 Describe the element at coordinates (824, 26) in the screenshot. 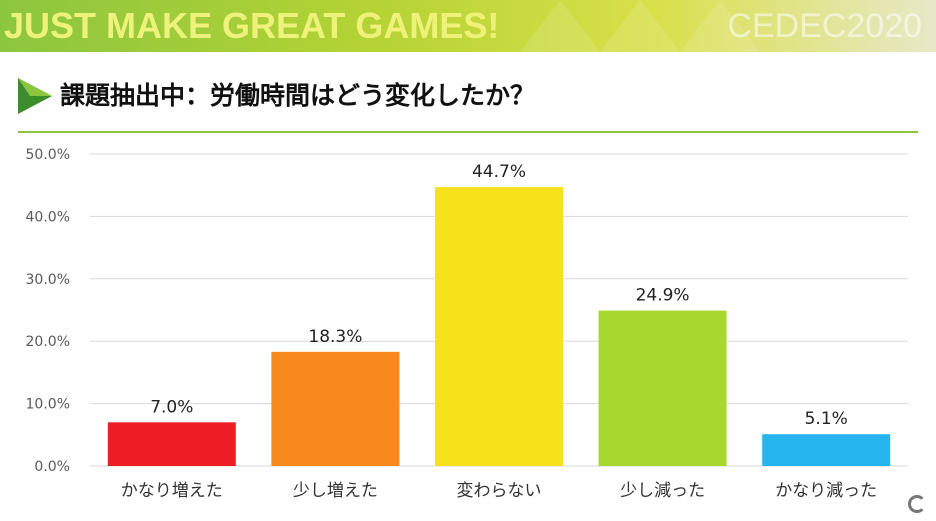

I see `event-logo: CEDEC2020` at that location.